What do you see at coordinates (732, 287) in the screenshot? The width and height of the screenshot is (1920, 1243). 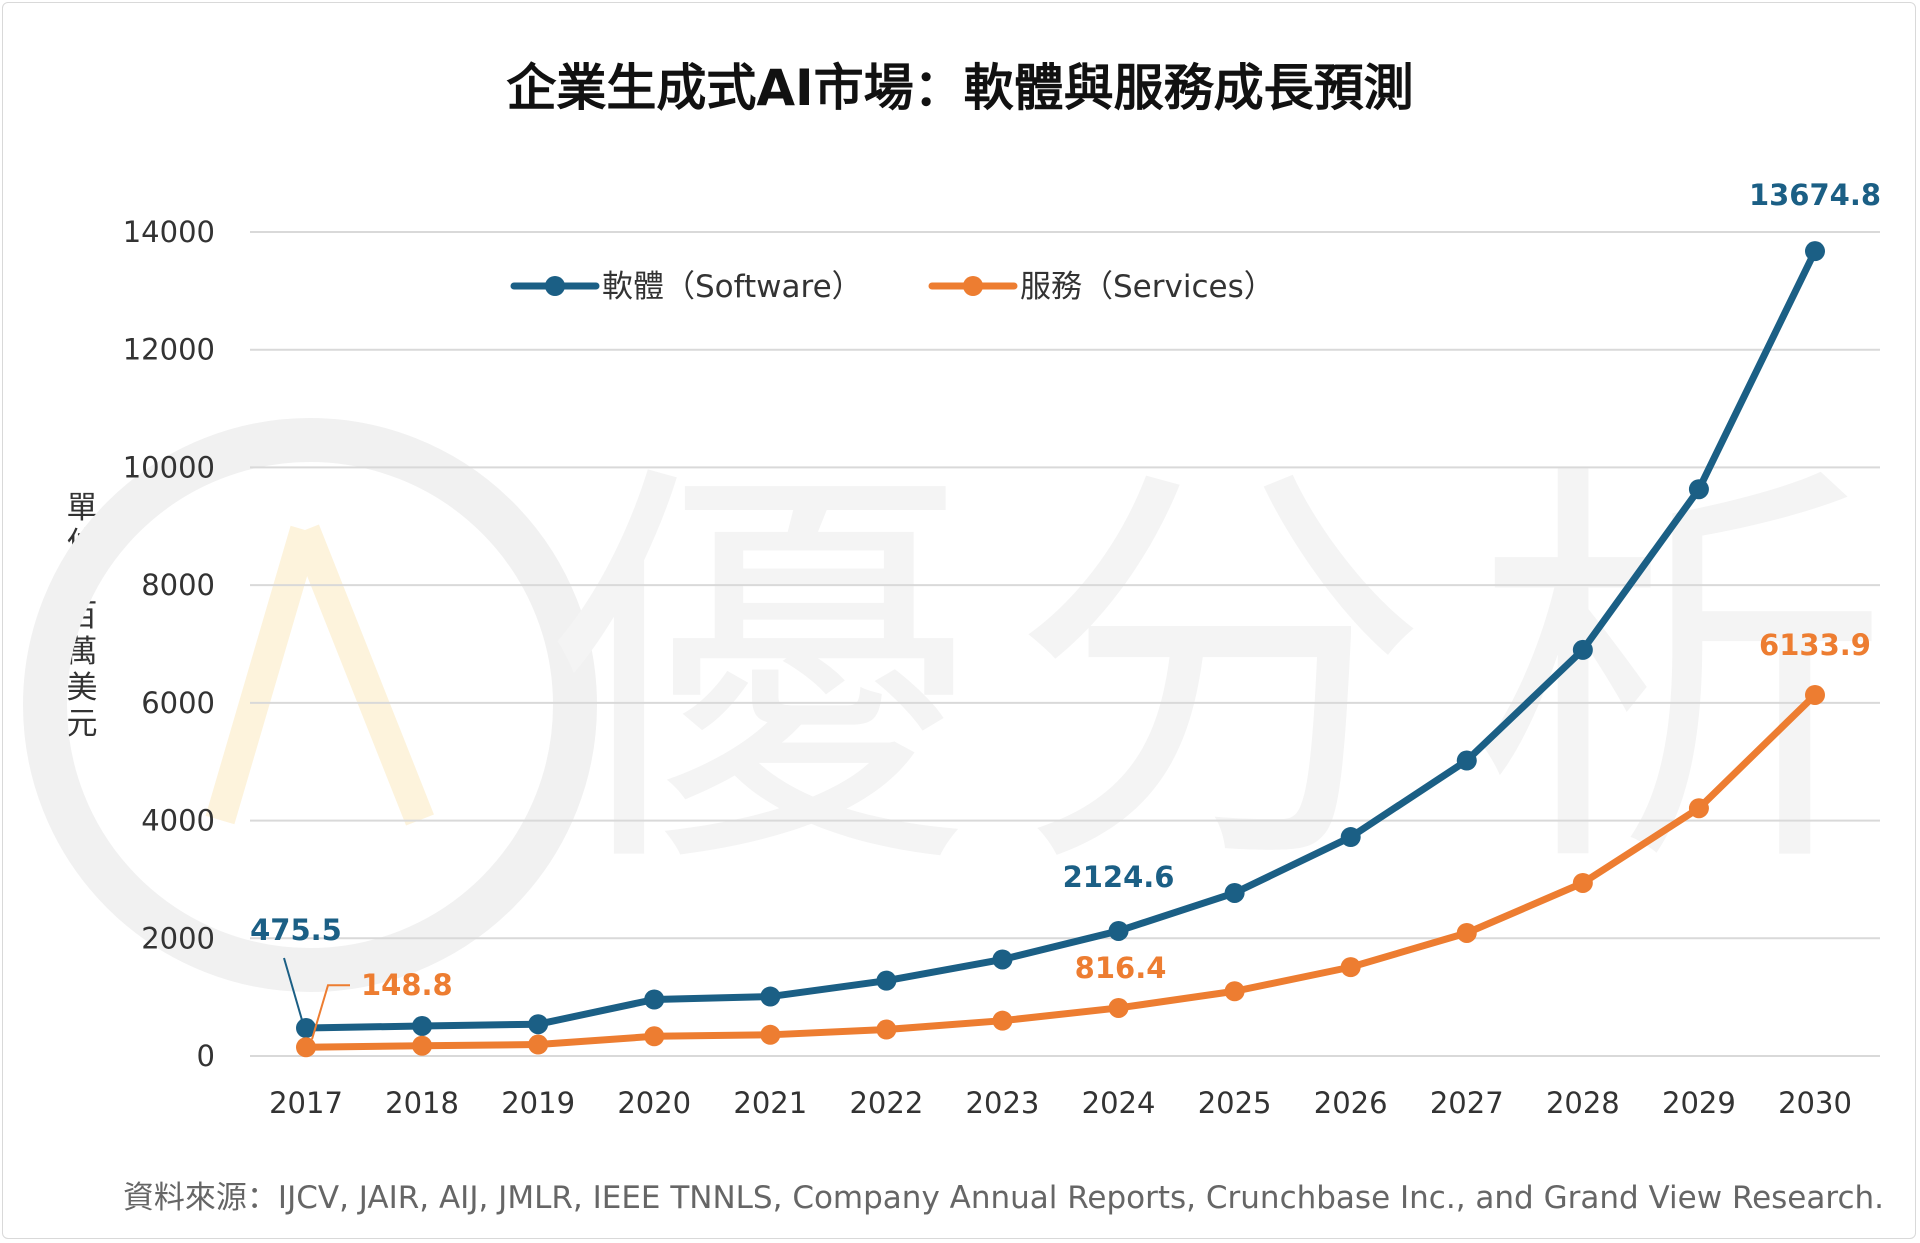 I see `legend-label-0: 軟體（Software）` at bounding box center [732, 287].